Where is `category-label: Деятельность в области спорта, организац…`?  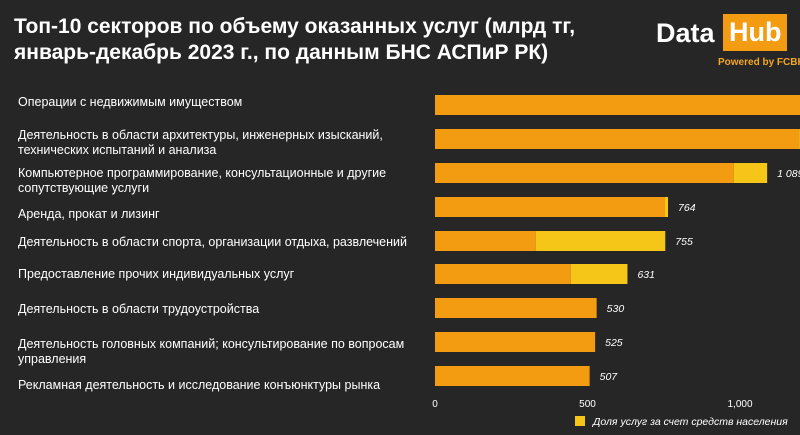
category-label: Деятельность в области спорта, организац… is located at coordinates (212, 242).